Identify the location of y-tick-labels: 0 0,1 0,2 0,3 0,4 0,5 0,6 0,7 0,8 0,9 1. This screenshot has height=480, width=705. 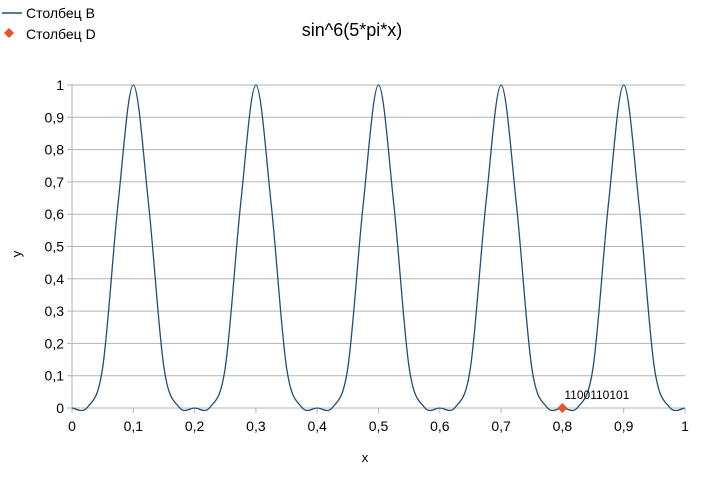
(58, 246).